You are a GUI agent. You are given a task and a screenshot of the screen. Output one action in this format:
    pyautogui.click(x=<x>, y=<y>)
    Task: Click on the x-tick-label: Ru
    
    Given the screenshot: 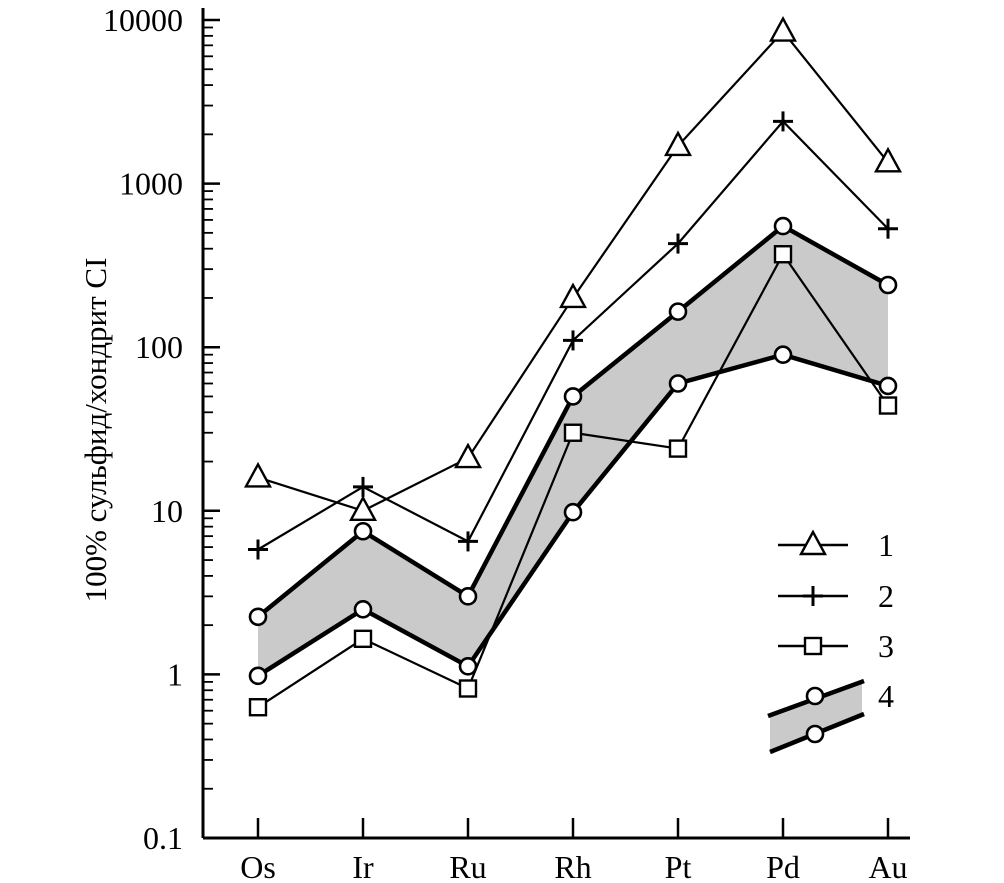 What is the action you would take?
    pyautogui.click(x=467, y=866)
    